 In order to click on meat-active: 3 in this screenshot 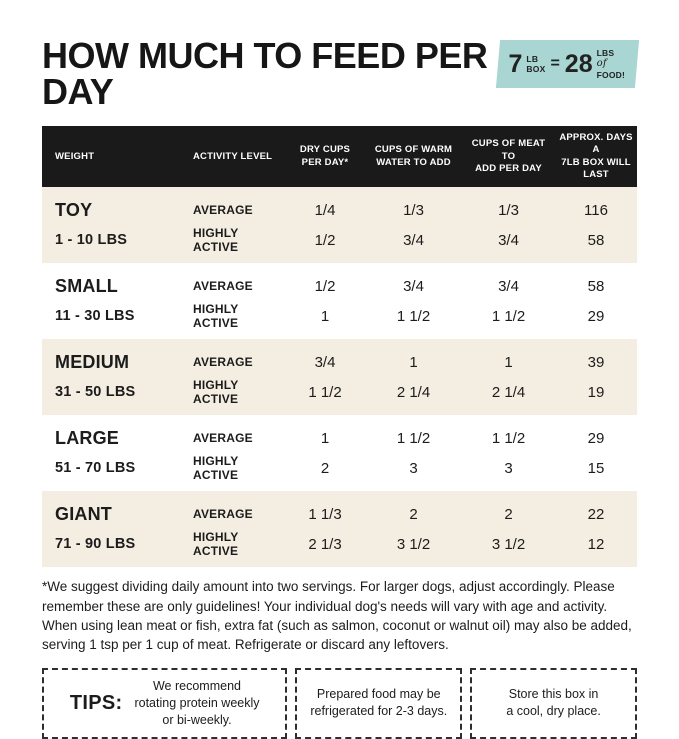, I will do `click(508, 468)`.